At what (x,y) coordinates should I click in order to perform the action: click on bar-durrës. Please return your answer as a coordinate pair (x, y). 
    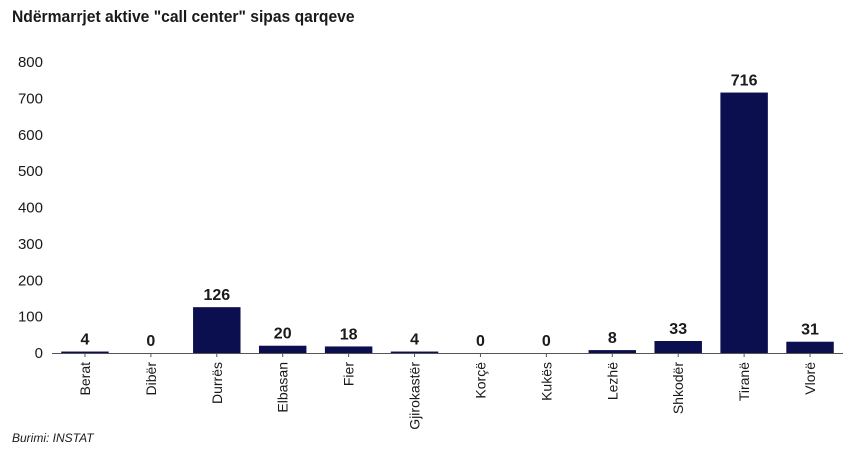
    Looking at the image, I should click on (217, 330).